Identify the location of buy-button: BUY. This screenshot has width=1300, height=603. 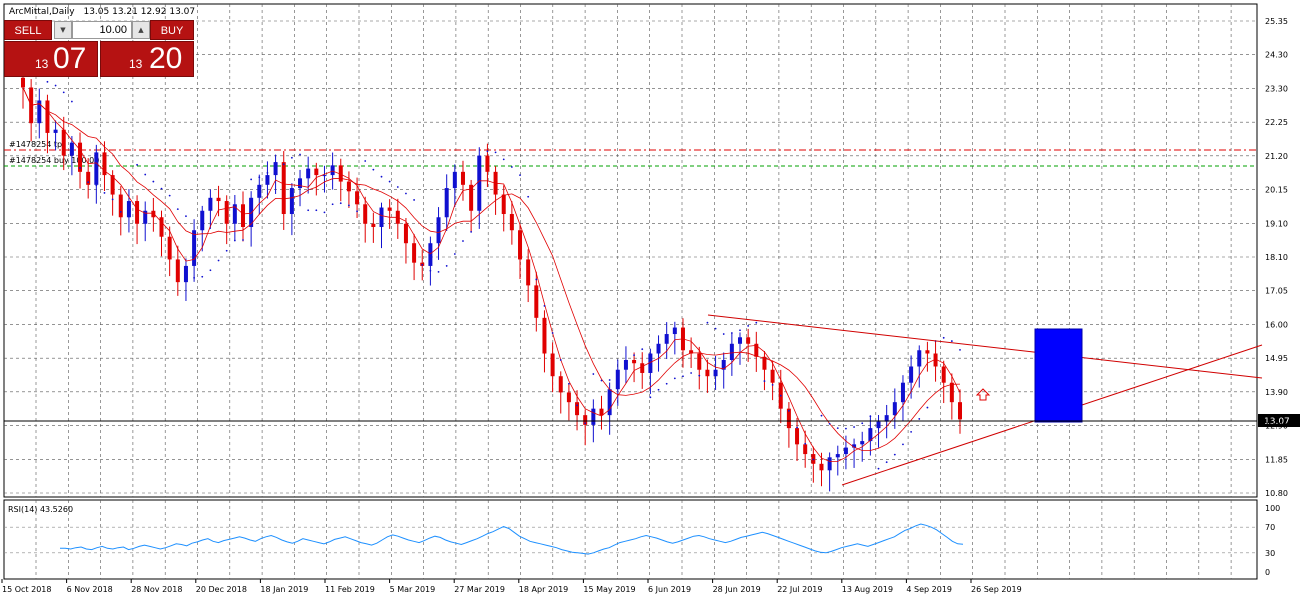
(172, 30).